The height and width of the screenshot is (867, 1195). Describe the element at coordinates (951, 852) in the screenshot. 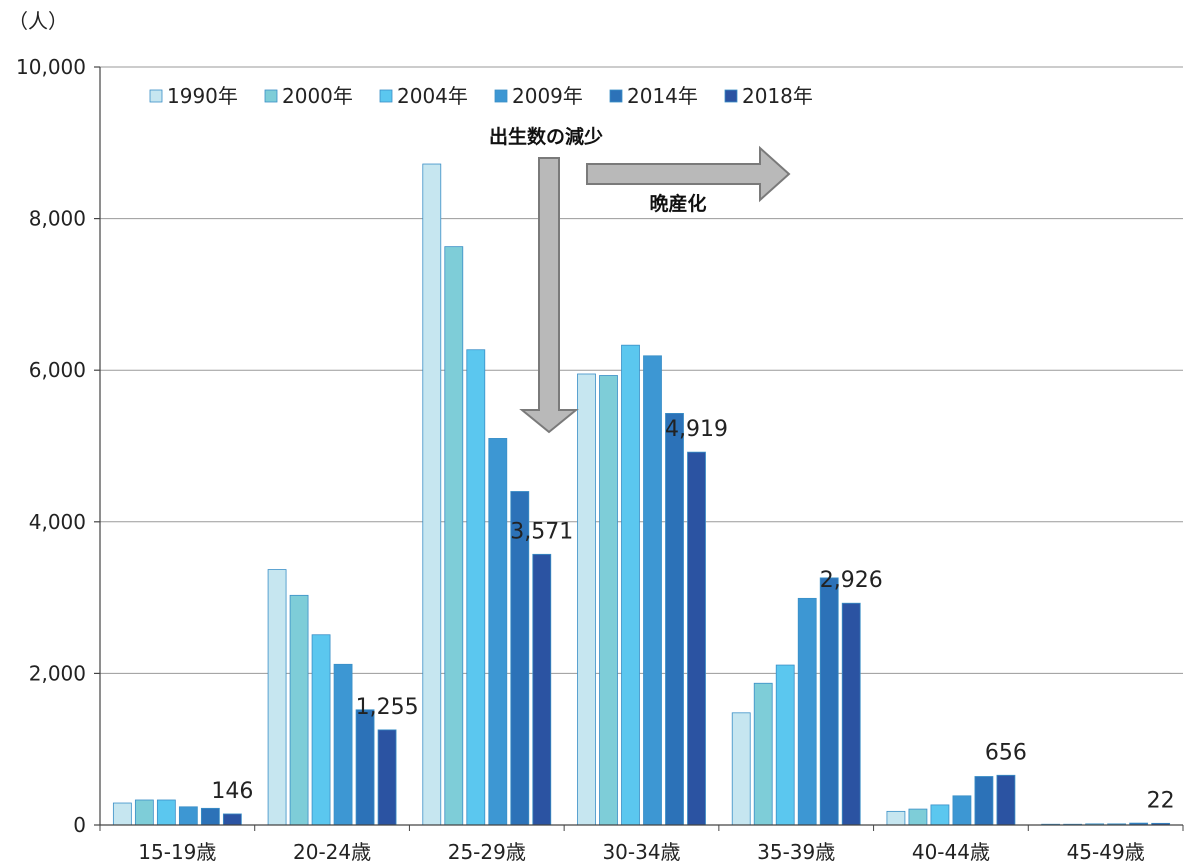

I see `x-tick-label: 40-44歳` at that location.